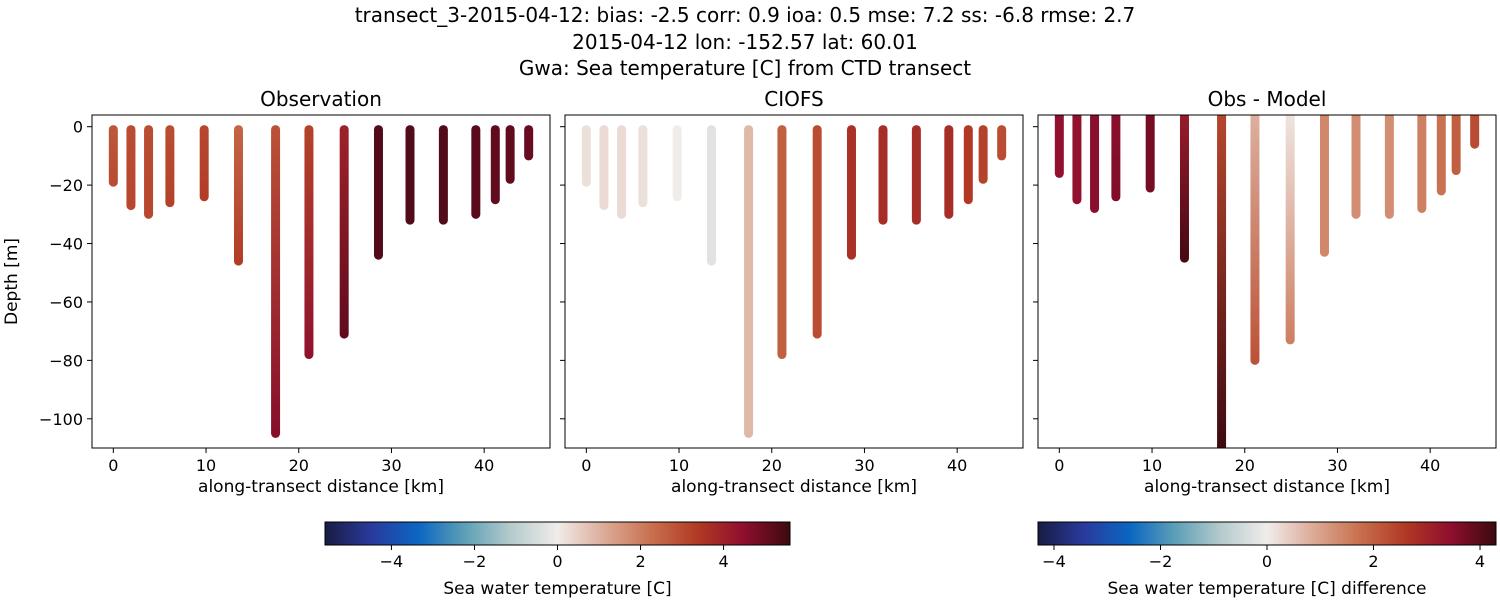  I want to click on y-tick-label: −100, so click(61, 419).